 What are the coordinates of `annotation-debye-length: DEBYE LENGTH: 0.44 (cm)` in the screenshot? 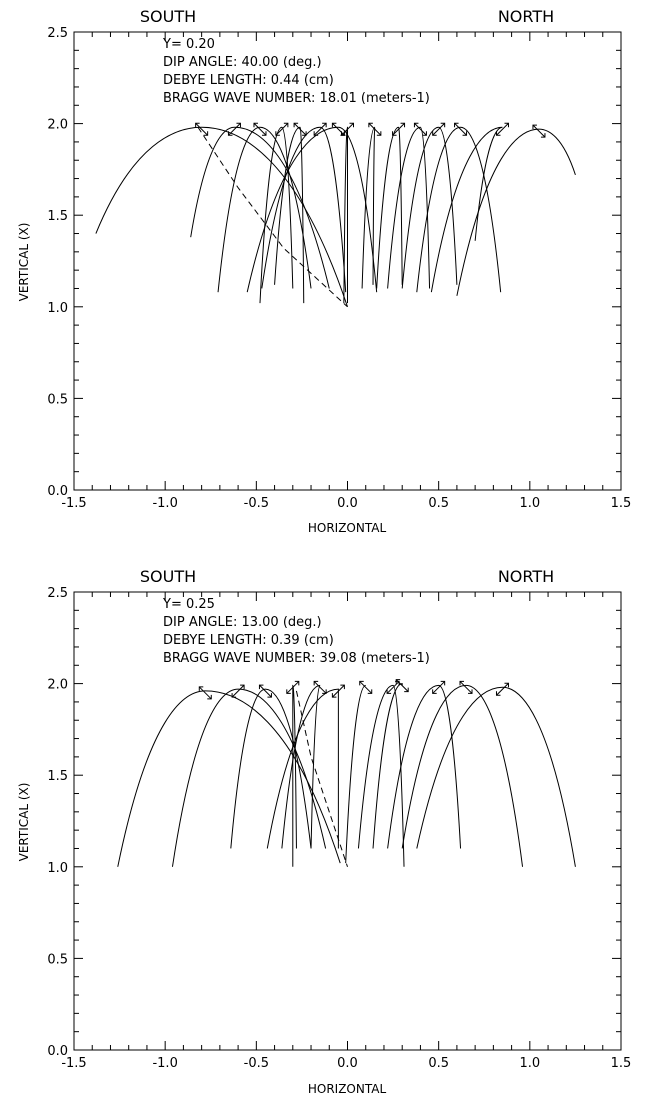 It's located at (248, 80).